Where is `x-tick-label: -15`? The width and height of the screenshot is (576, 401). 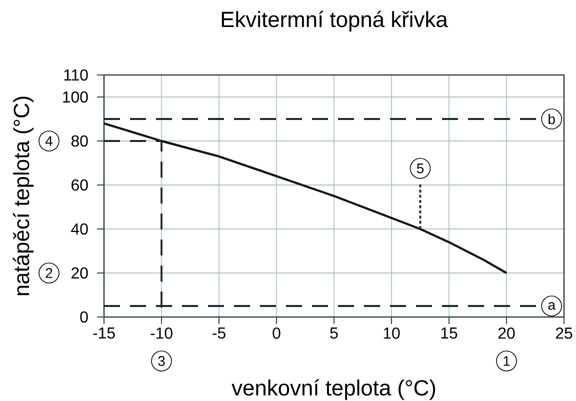
x-tick-label: -15 is located at coordinates (104, 333).